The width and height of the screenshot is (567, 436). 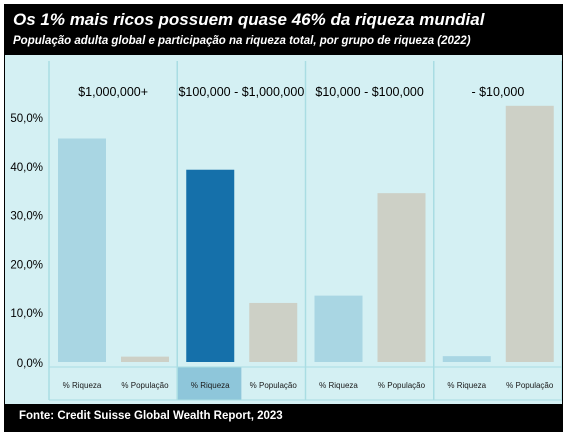 I want to click on y-tick-label: 50,0%, so click(x=26, y=119).